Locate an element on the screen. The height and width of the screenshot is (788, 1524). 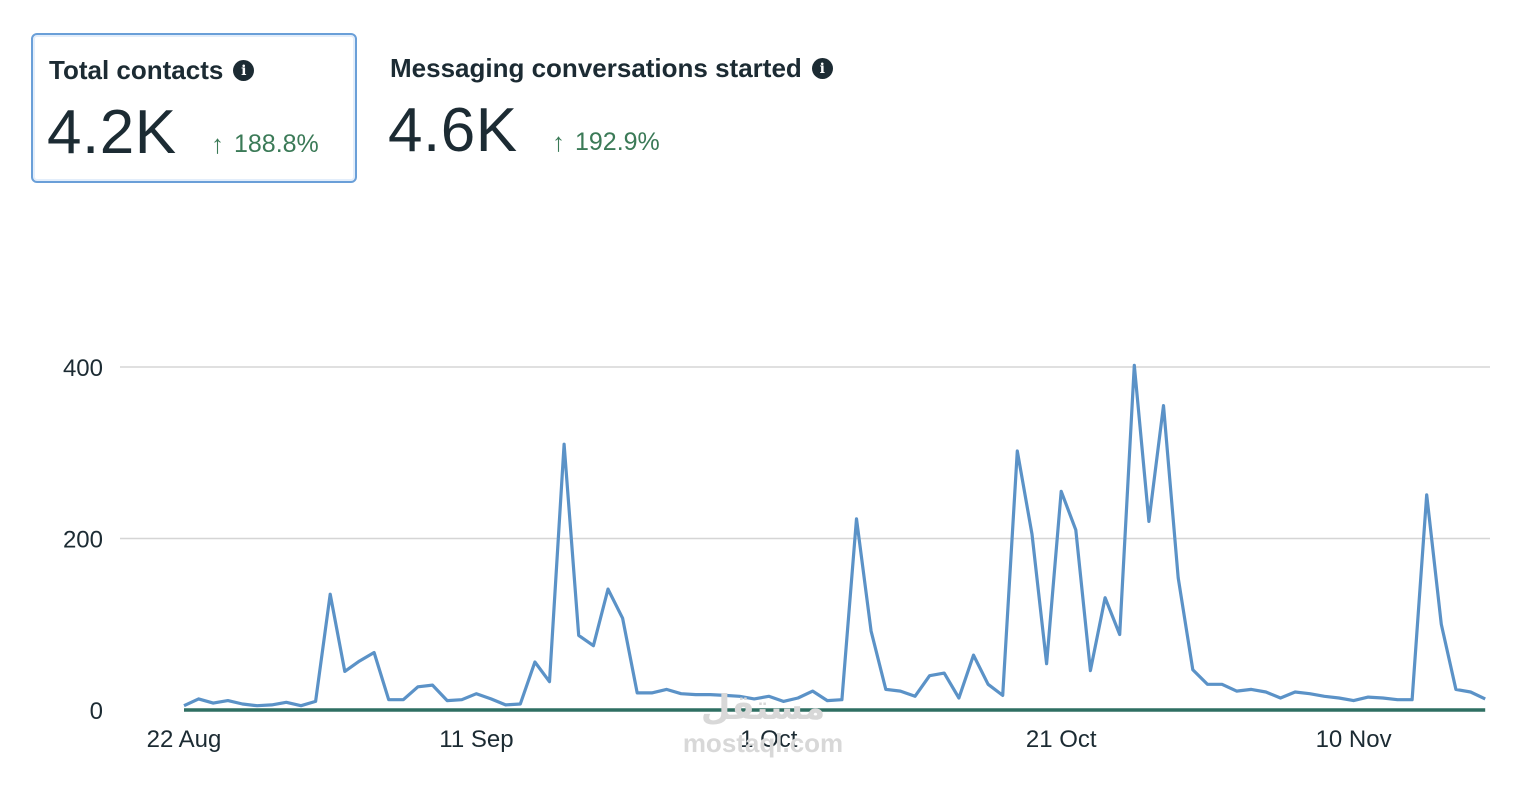
x-tick-label: 21 Oct is located at coordinates (1061, 739).